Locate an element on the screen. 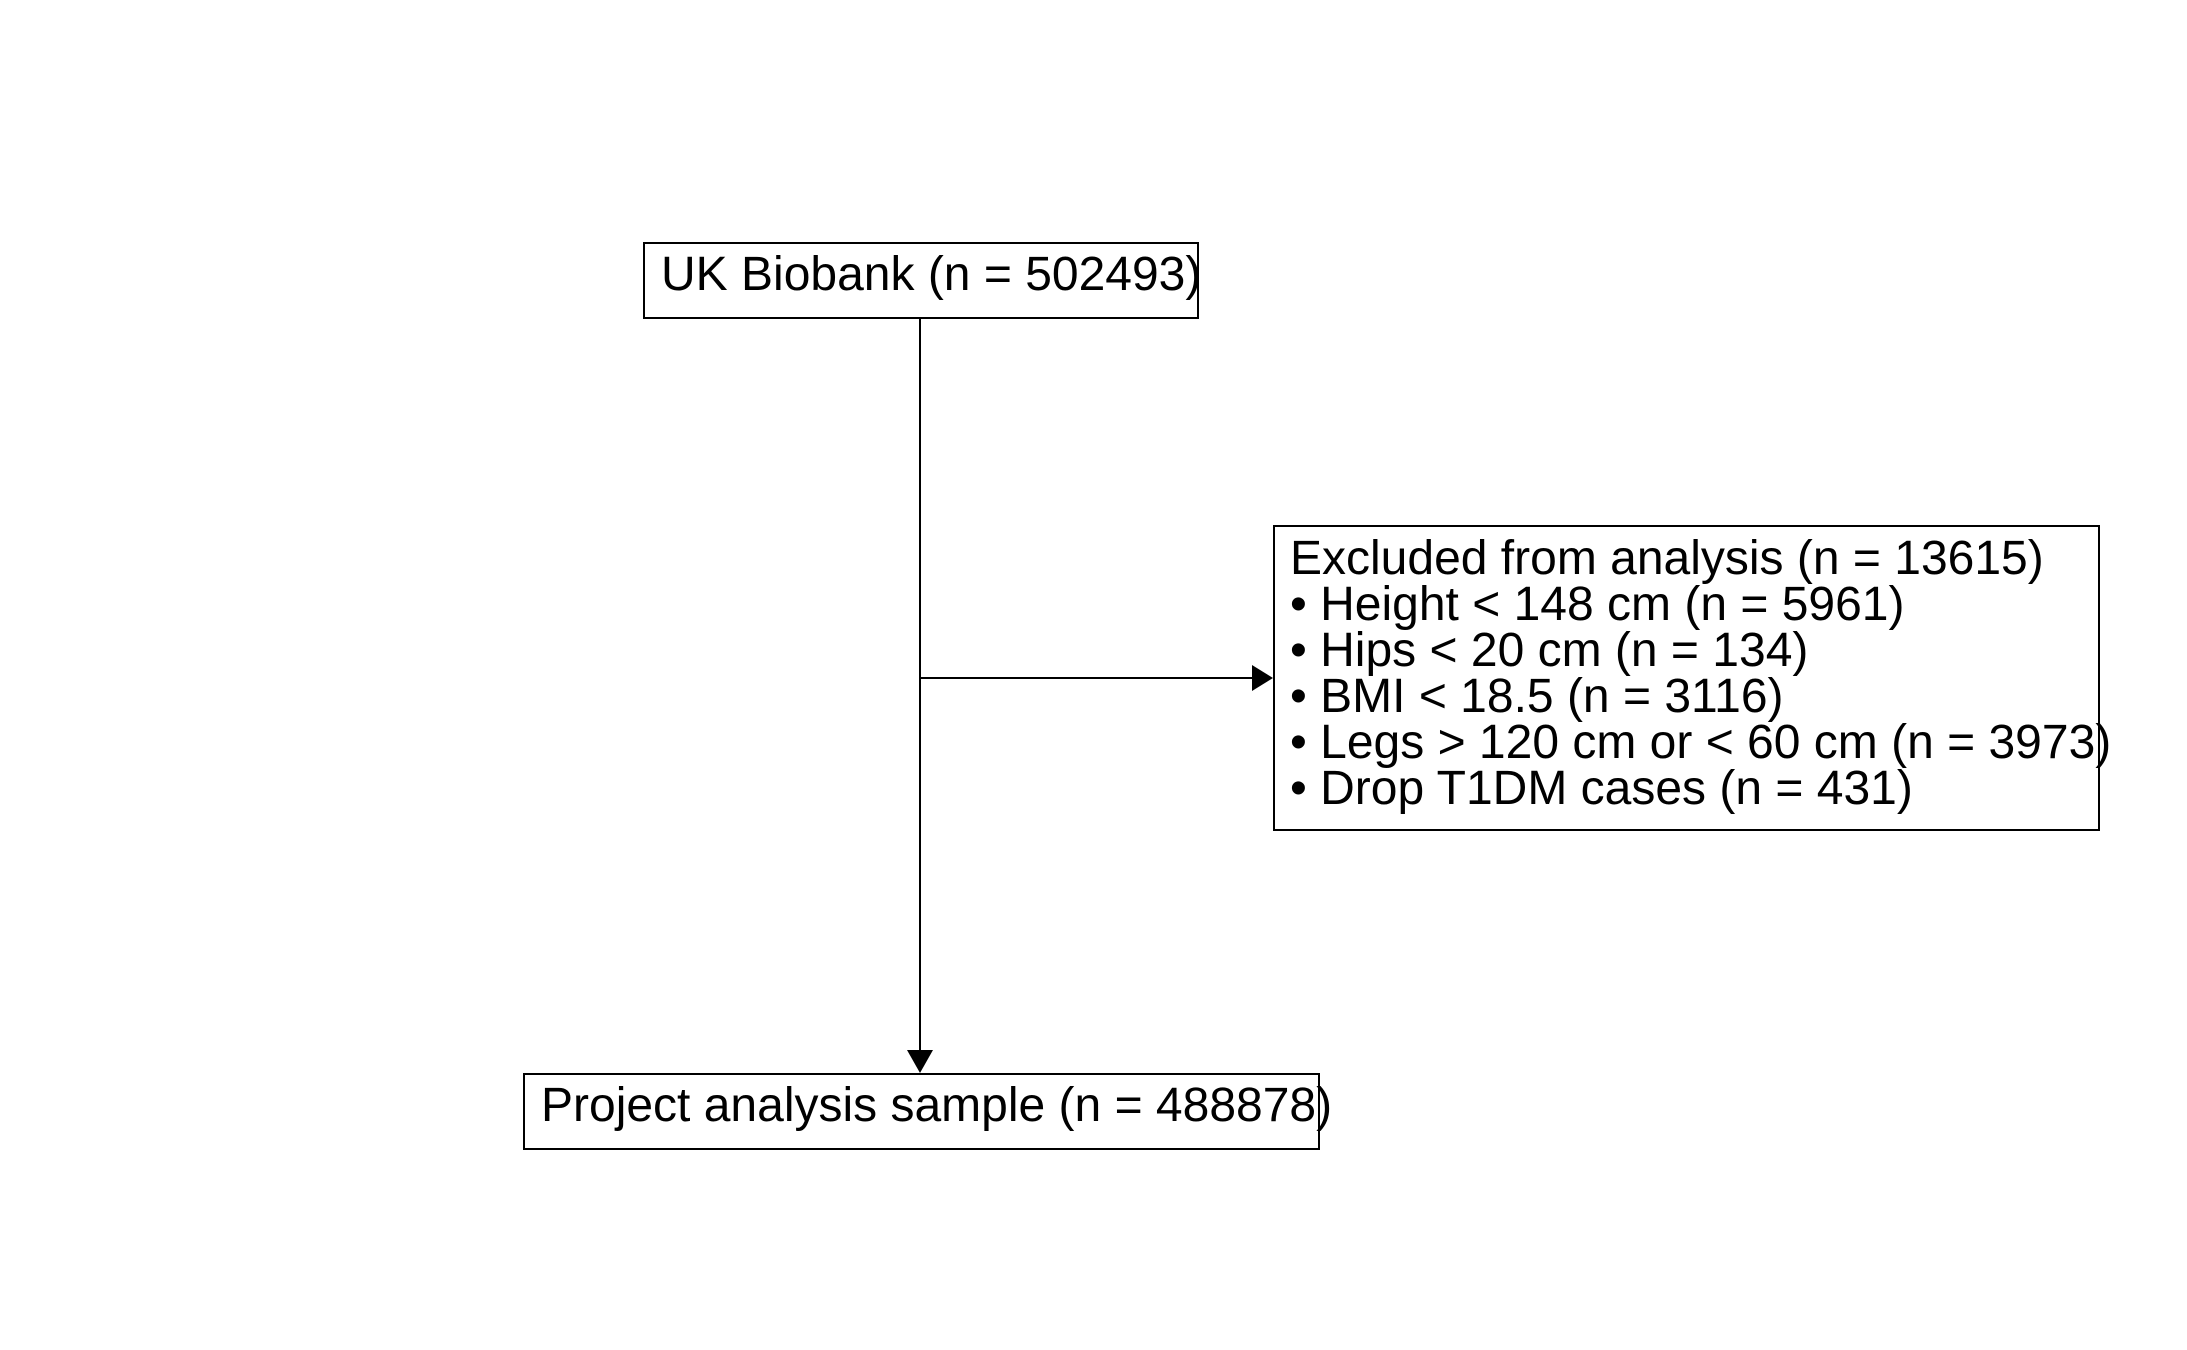  excluded-title: Excluded from analysis (n = 13615) is located at coordinates (1667, 558).